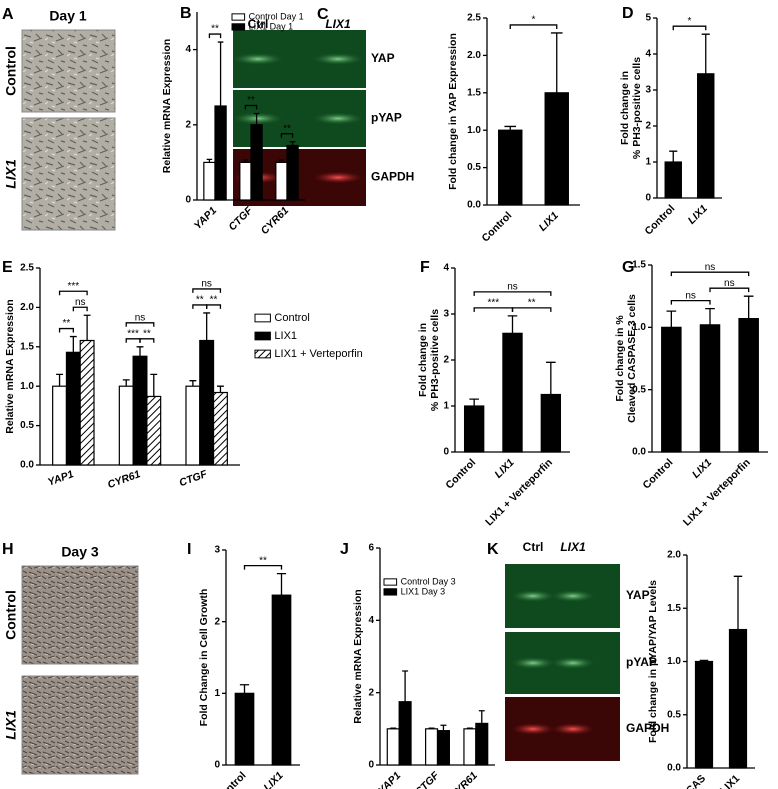 This screenshot has width=778, height=789. Describe the element at coordinates (674, 555) in the screenshot. I see `y-tick-label: 2.0` at that location.